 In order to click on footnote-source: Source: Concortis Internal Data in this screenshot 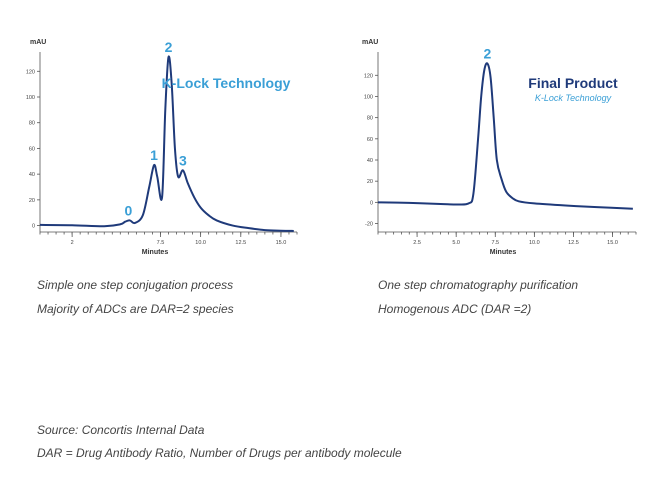, I will do `click(121, 430)`.